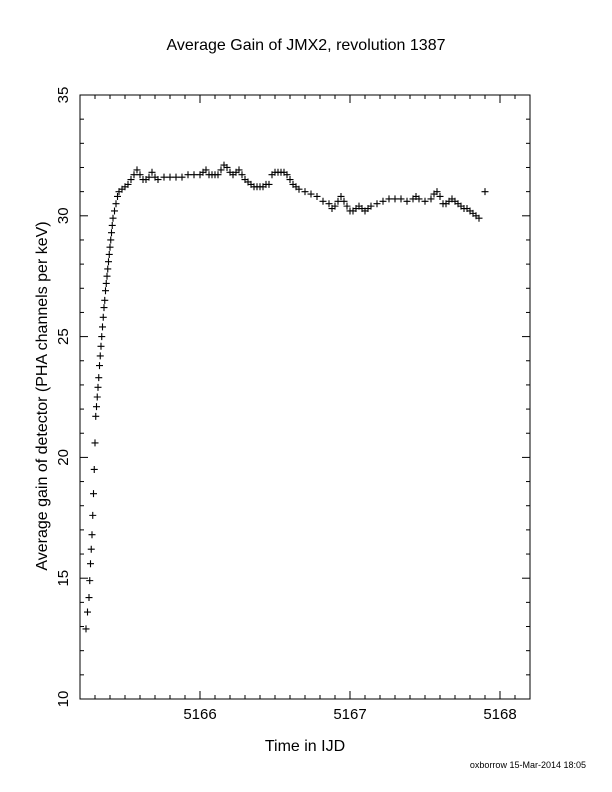 This screenshot has height=792, width=612. I want to click on footer-stamp: oxborrow 15-Mar-2014 18:05, so click(527, 765).